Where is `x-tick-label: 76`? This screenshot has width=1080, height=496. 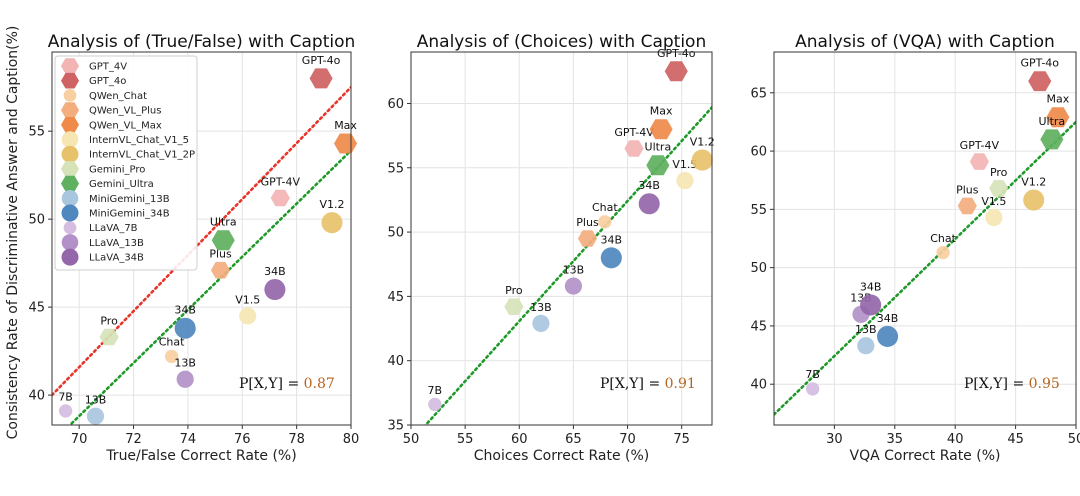 x-tick-label: 76 is located at coordinates (242, 439).